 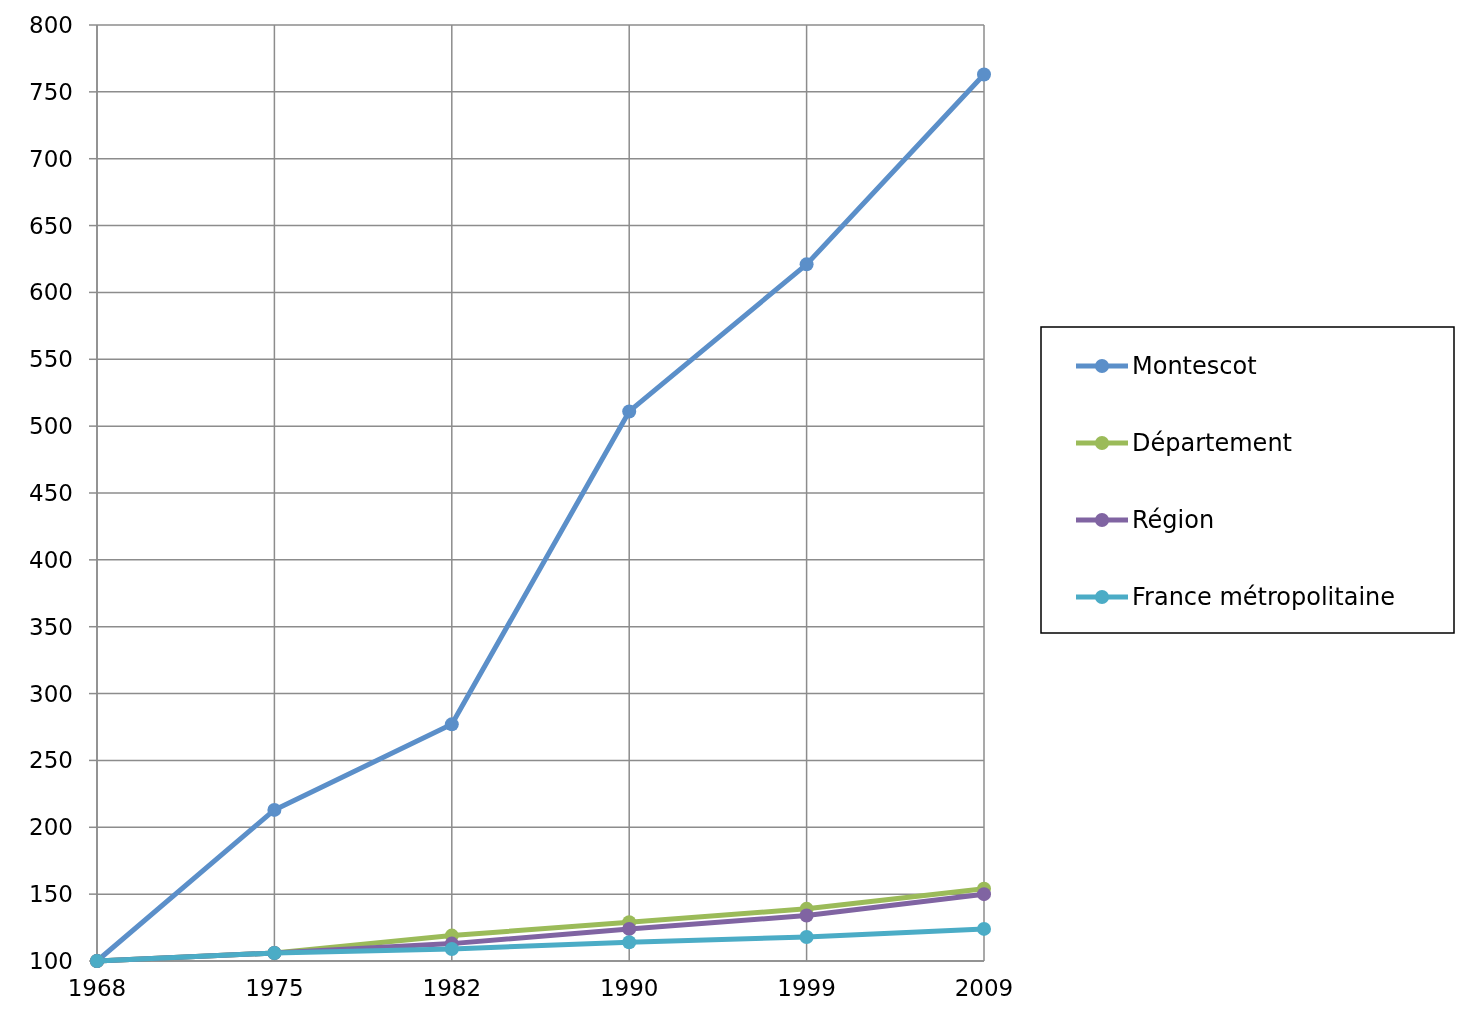 I want to click on x-tick-label: 1975, so click(x=274, y=988).